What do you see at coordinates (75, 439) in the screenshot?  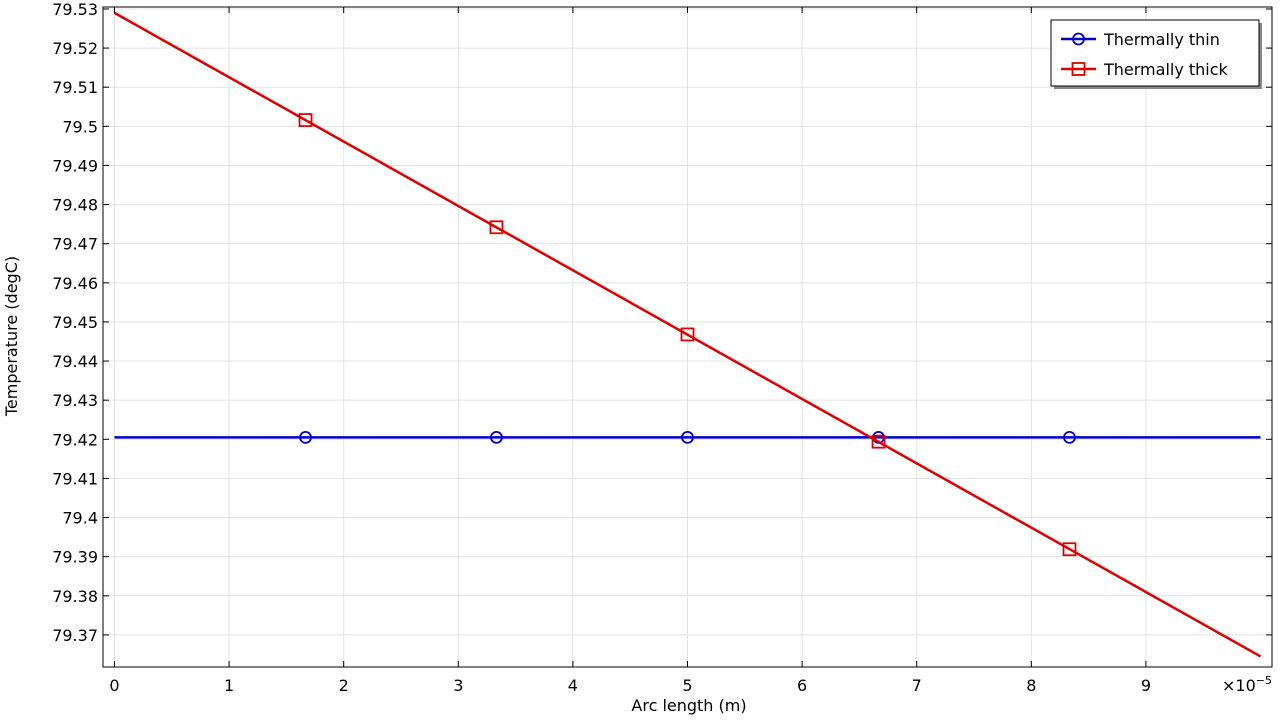 I see `y-tick-label: 79.42` at bounding box center [75, 439].